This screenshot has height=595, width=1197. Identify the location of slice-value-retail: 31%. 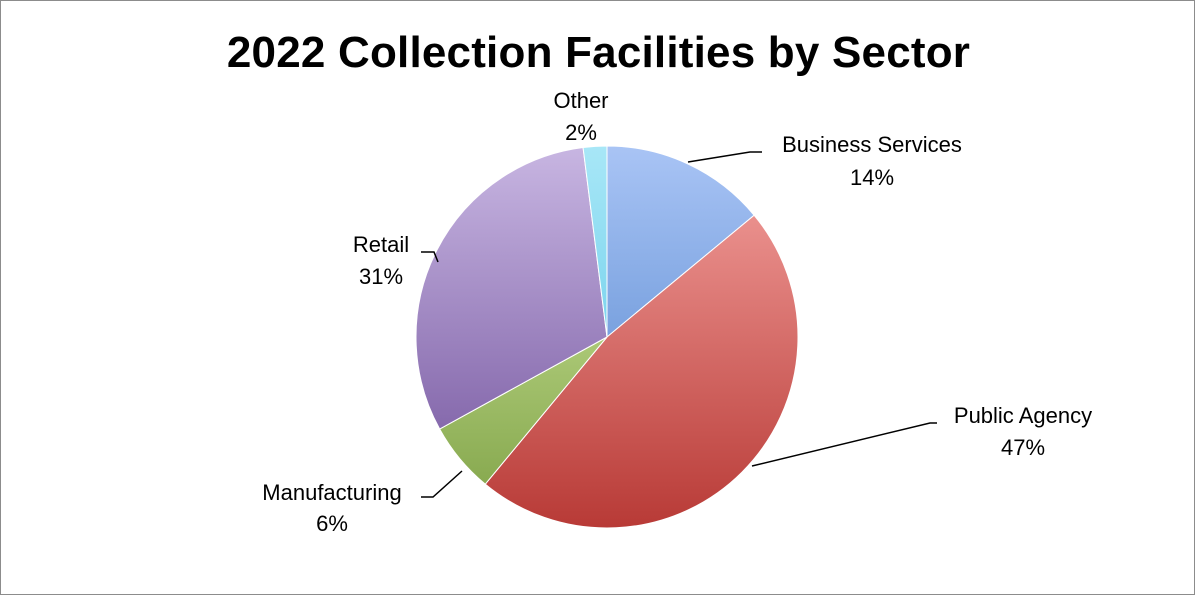
(381, 276).